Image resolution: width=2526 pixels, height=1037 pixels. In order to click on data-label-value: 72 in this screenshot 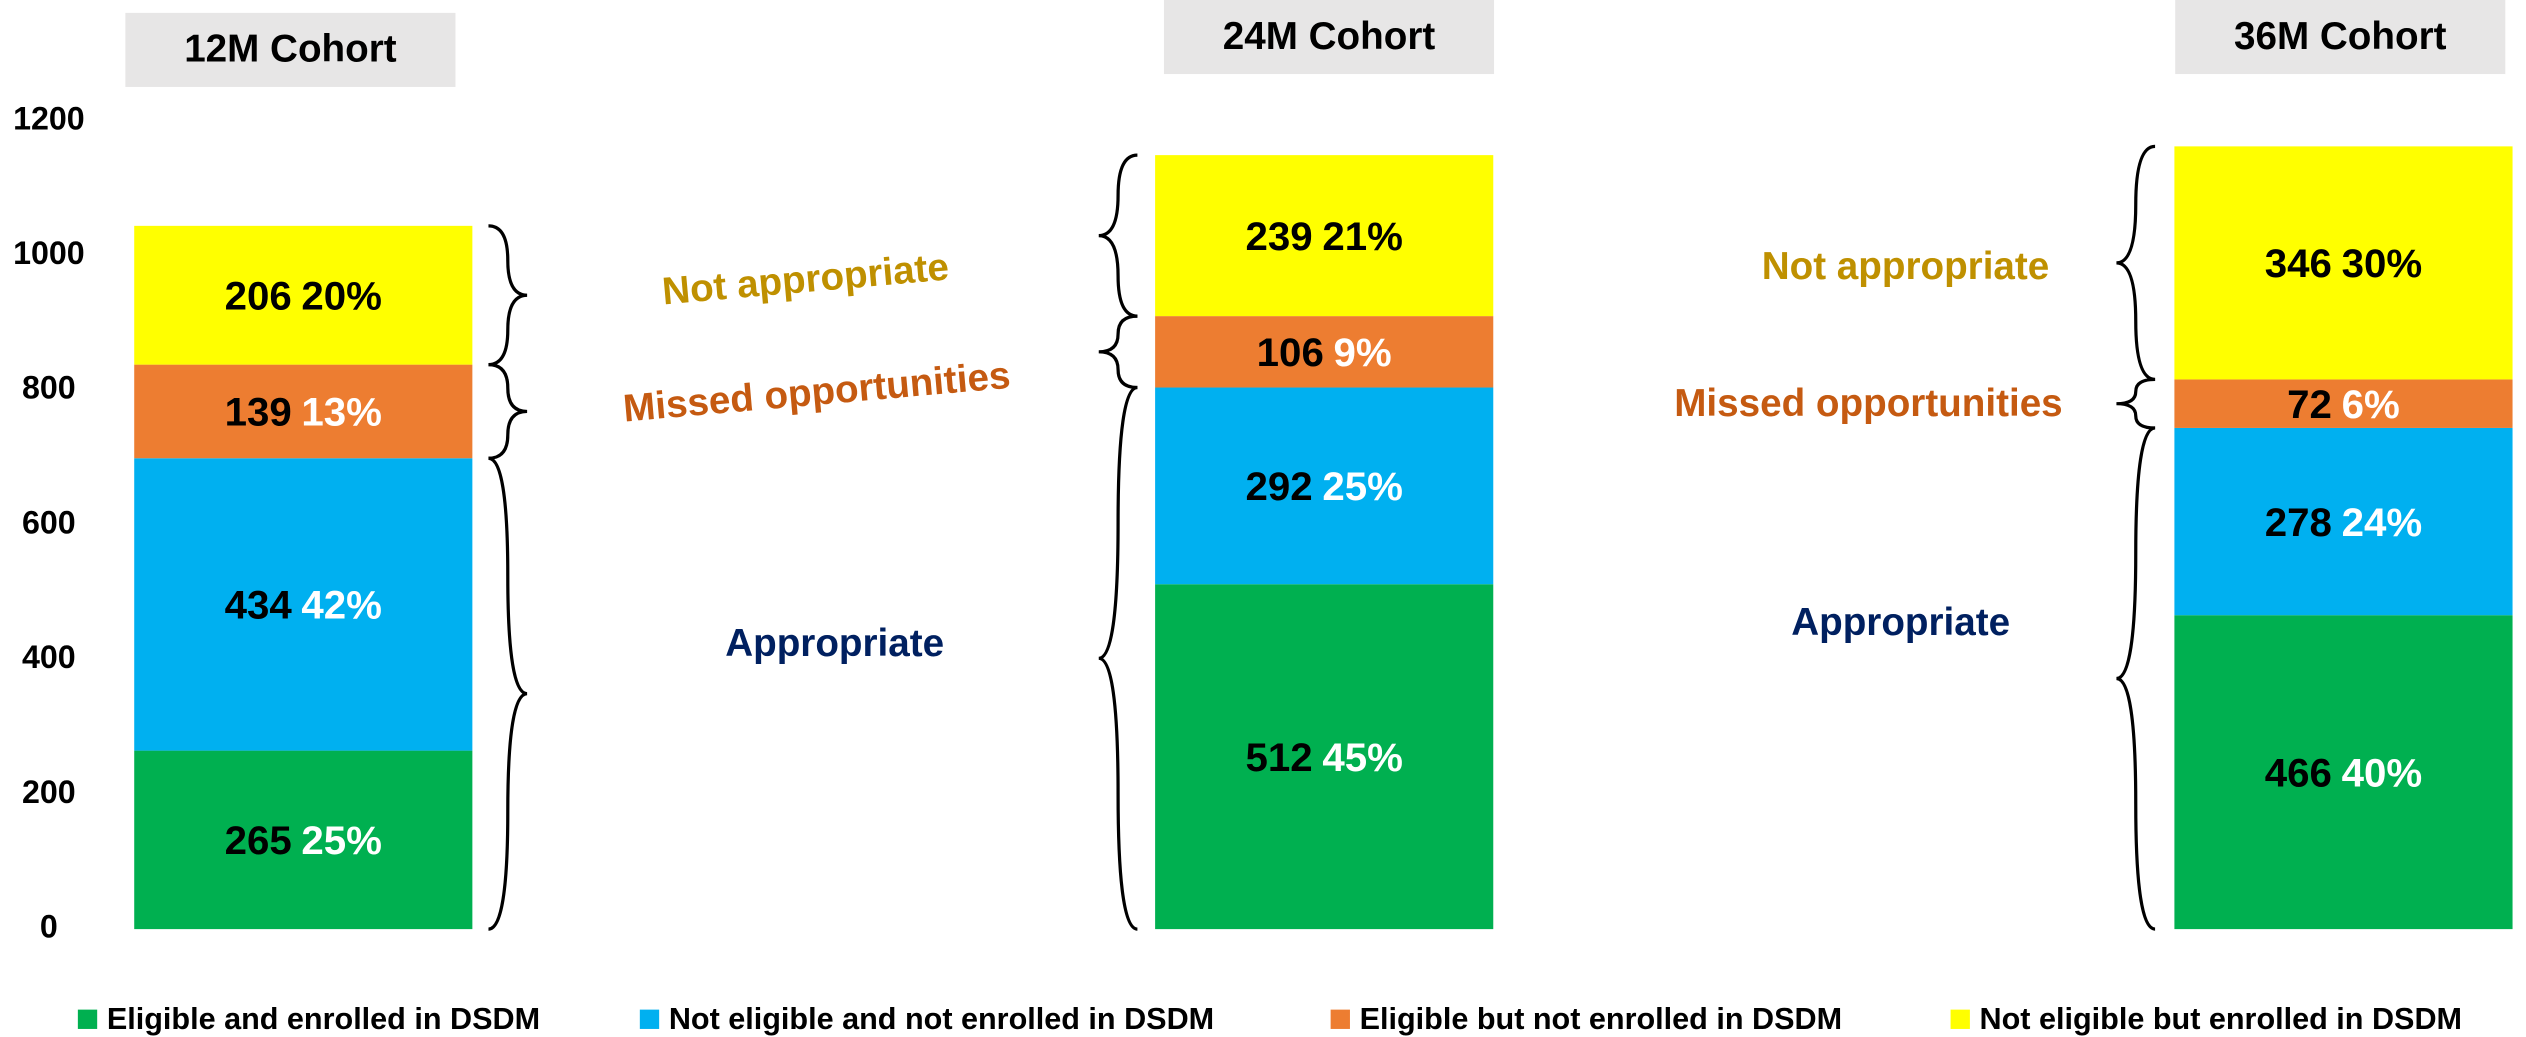, I will do `click(2309, 404)`.